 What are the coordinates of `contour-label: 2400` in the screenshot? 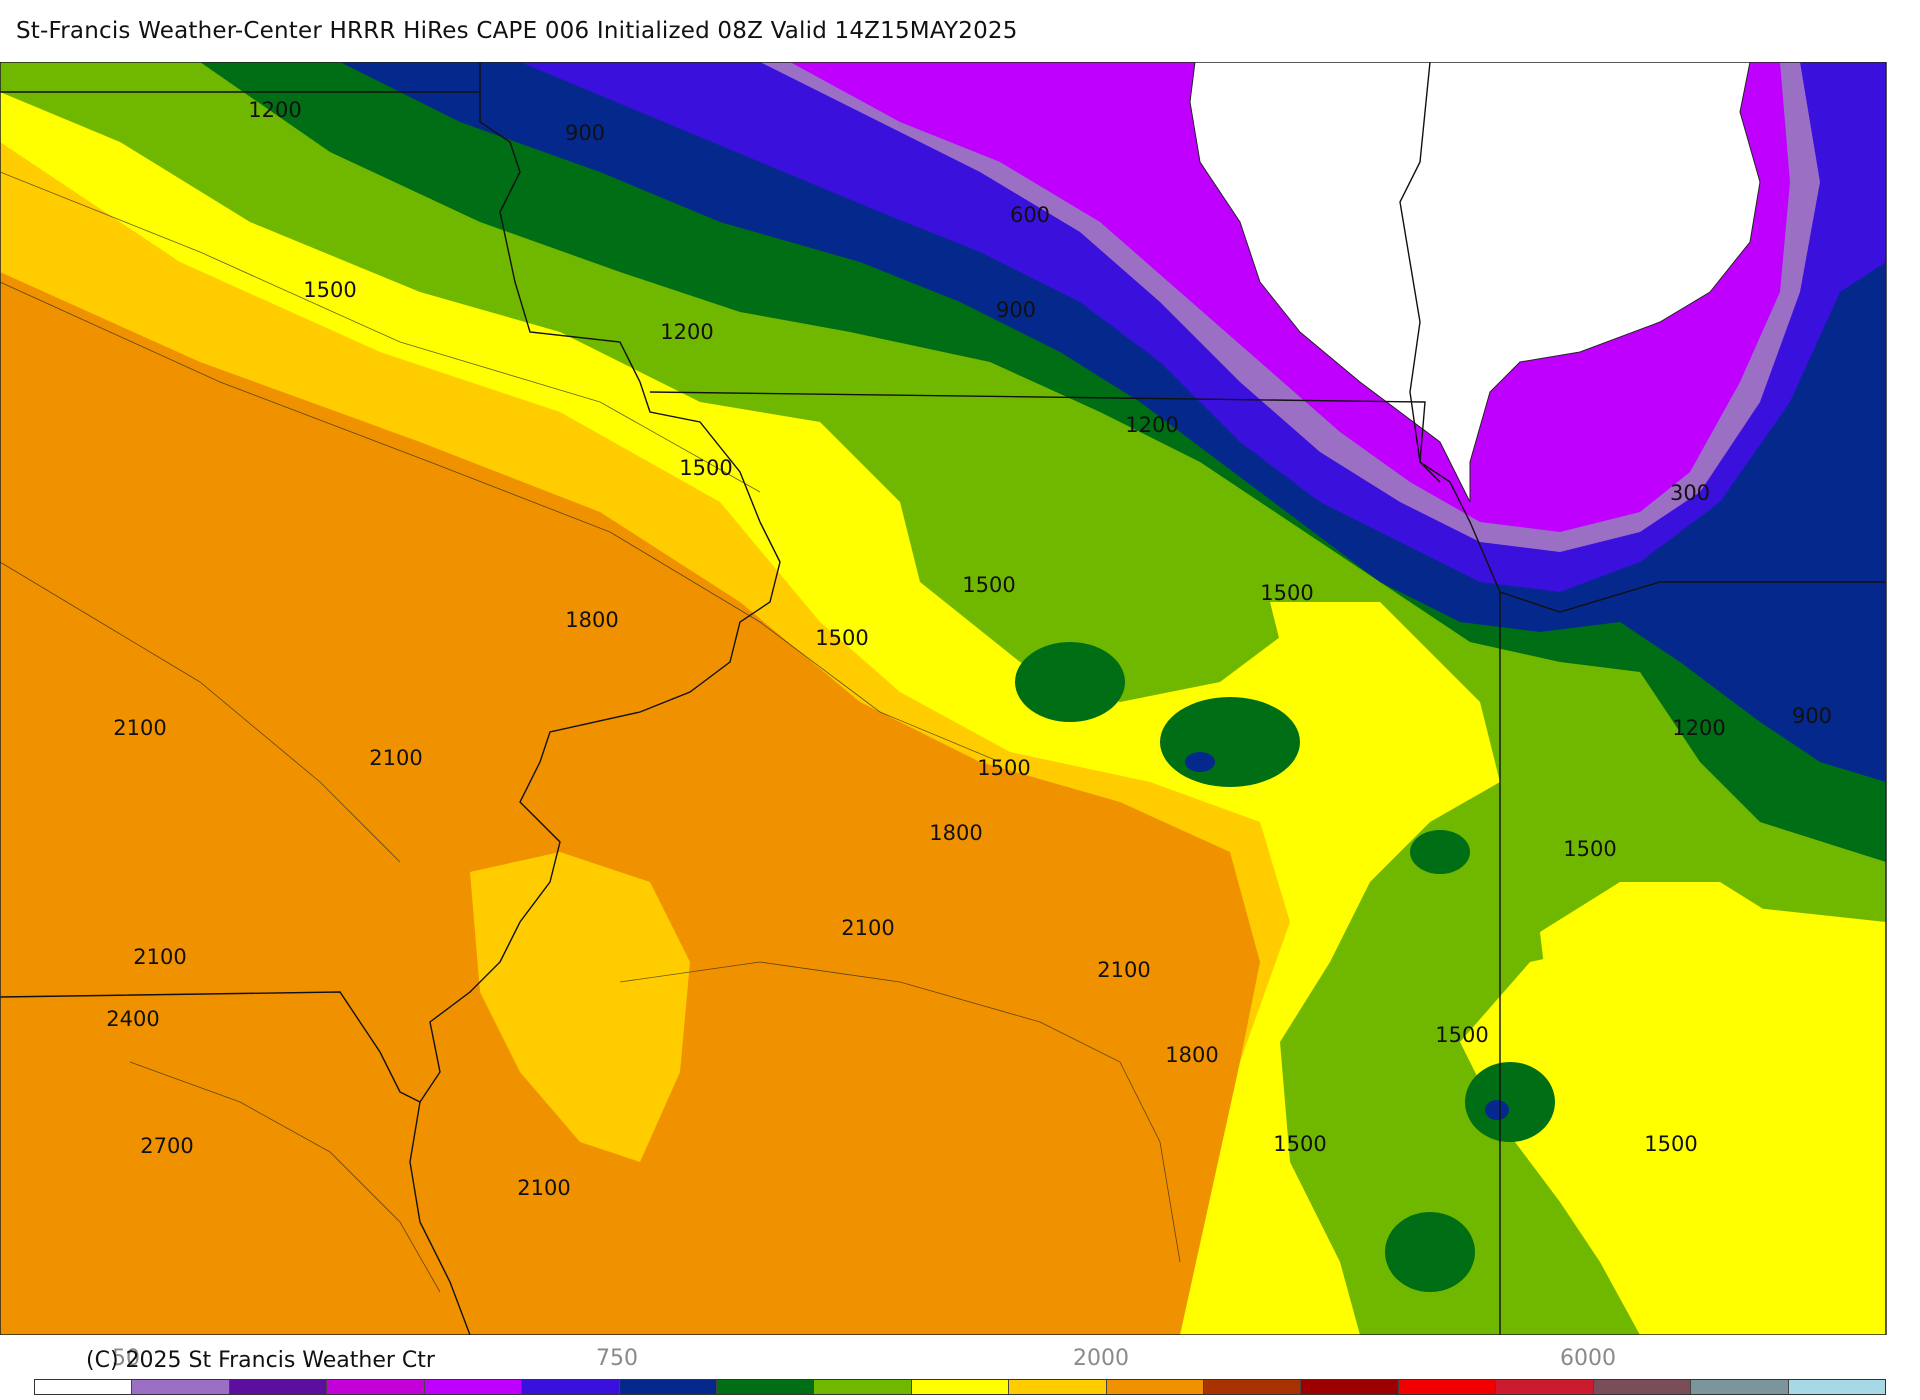 It's located at (132, 1019).